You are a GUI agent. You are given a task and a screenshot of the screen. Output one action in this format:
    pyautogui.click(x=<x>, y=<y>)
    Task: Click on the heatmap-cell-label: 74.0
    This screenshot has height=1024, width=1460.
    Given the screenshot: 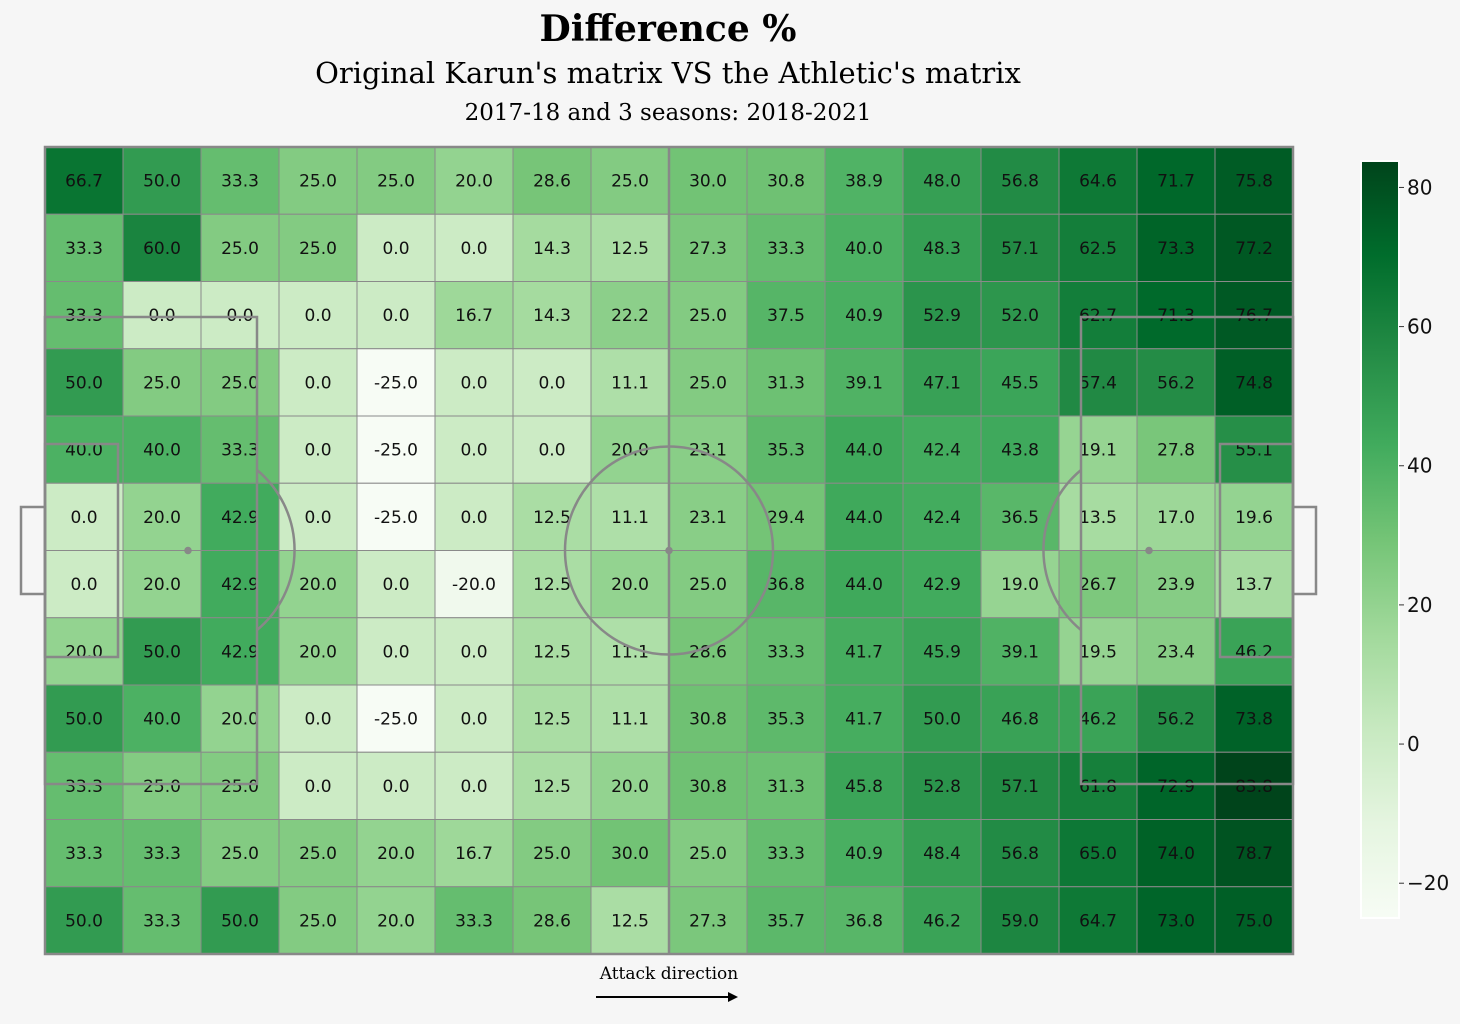 What is the action you would take?
    pyautogui.click(x=1176, y=854)
    